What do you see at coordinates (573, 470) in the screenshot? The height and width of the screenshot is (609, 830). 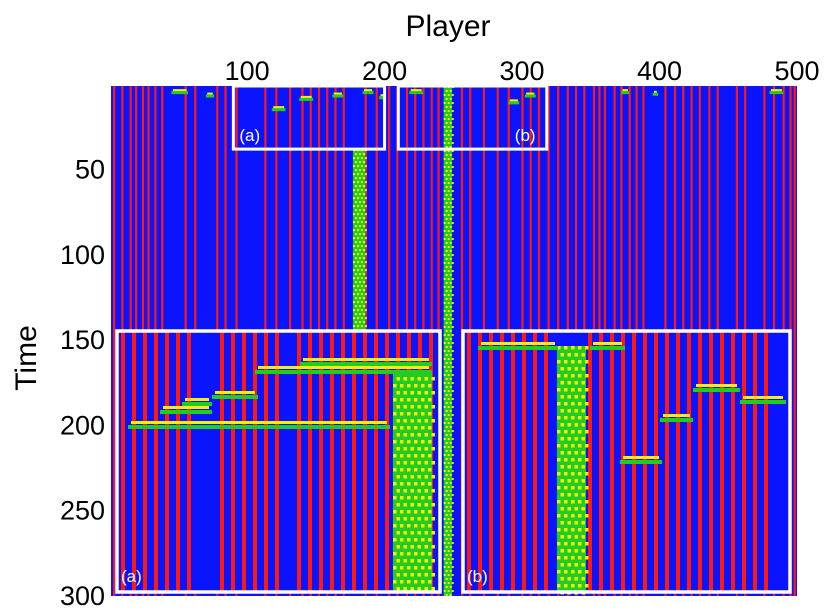 I see `inset-mixed-column-pattern` at bounding box center [573, 470].